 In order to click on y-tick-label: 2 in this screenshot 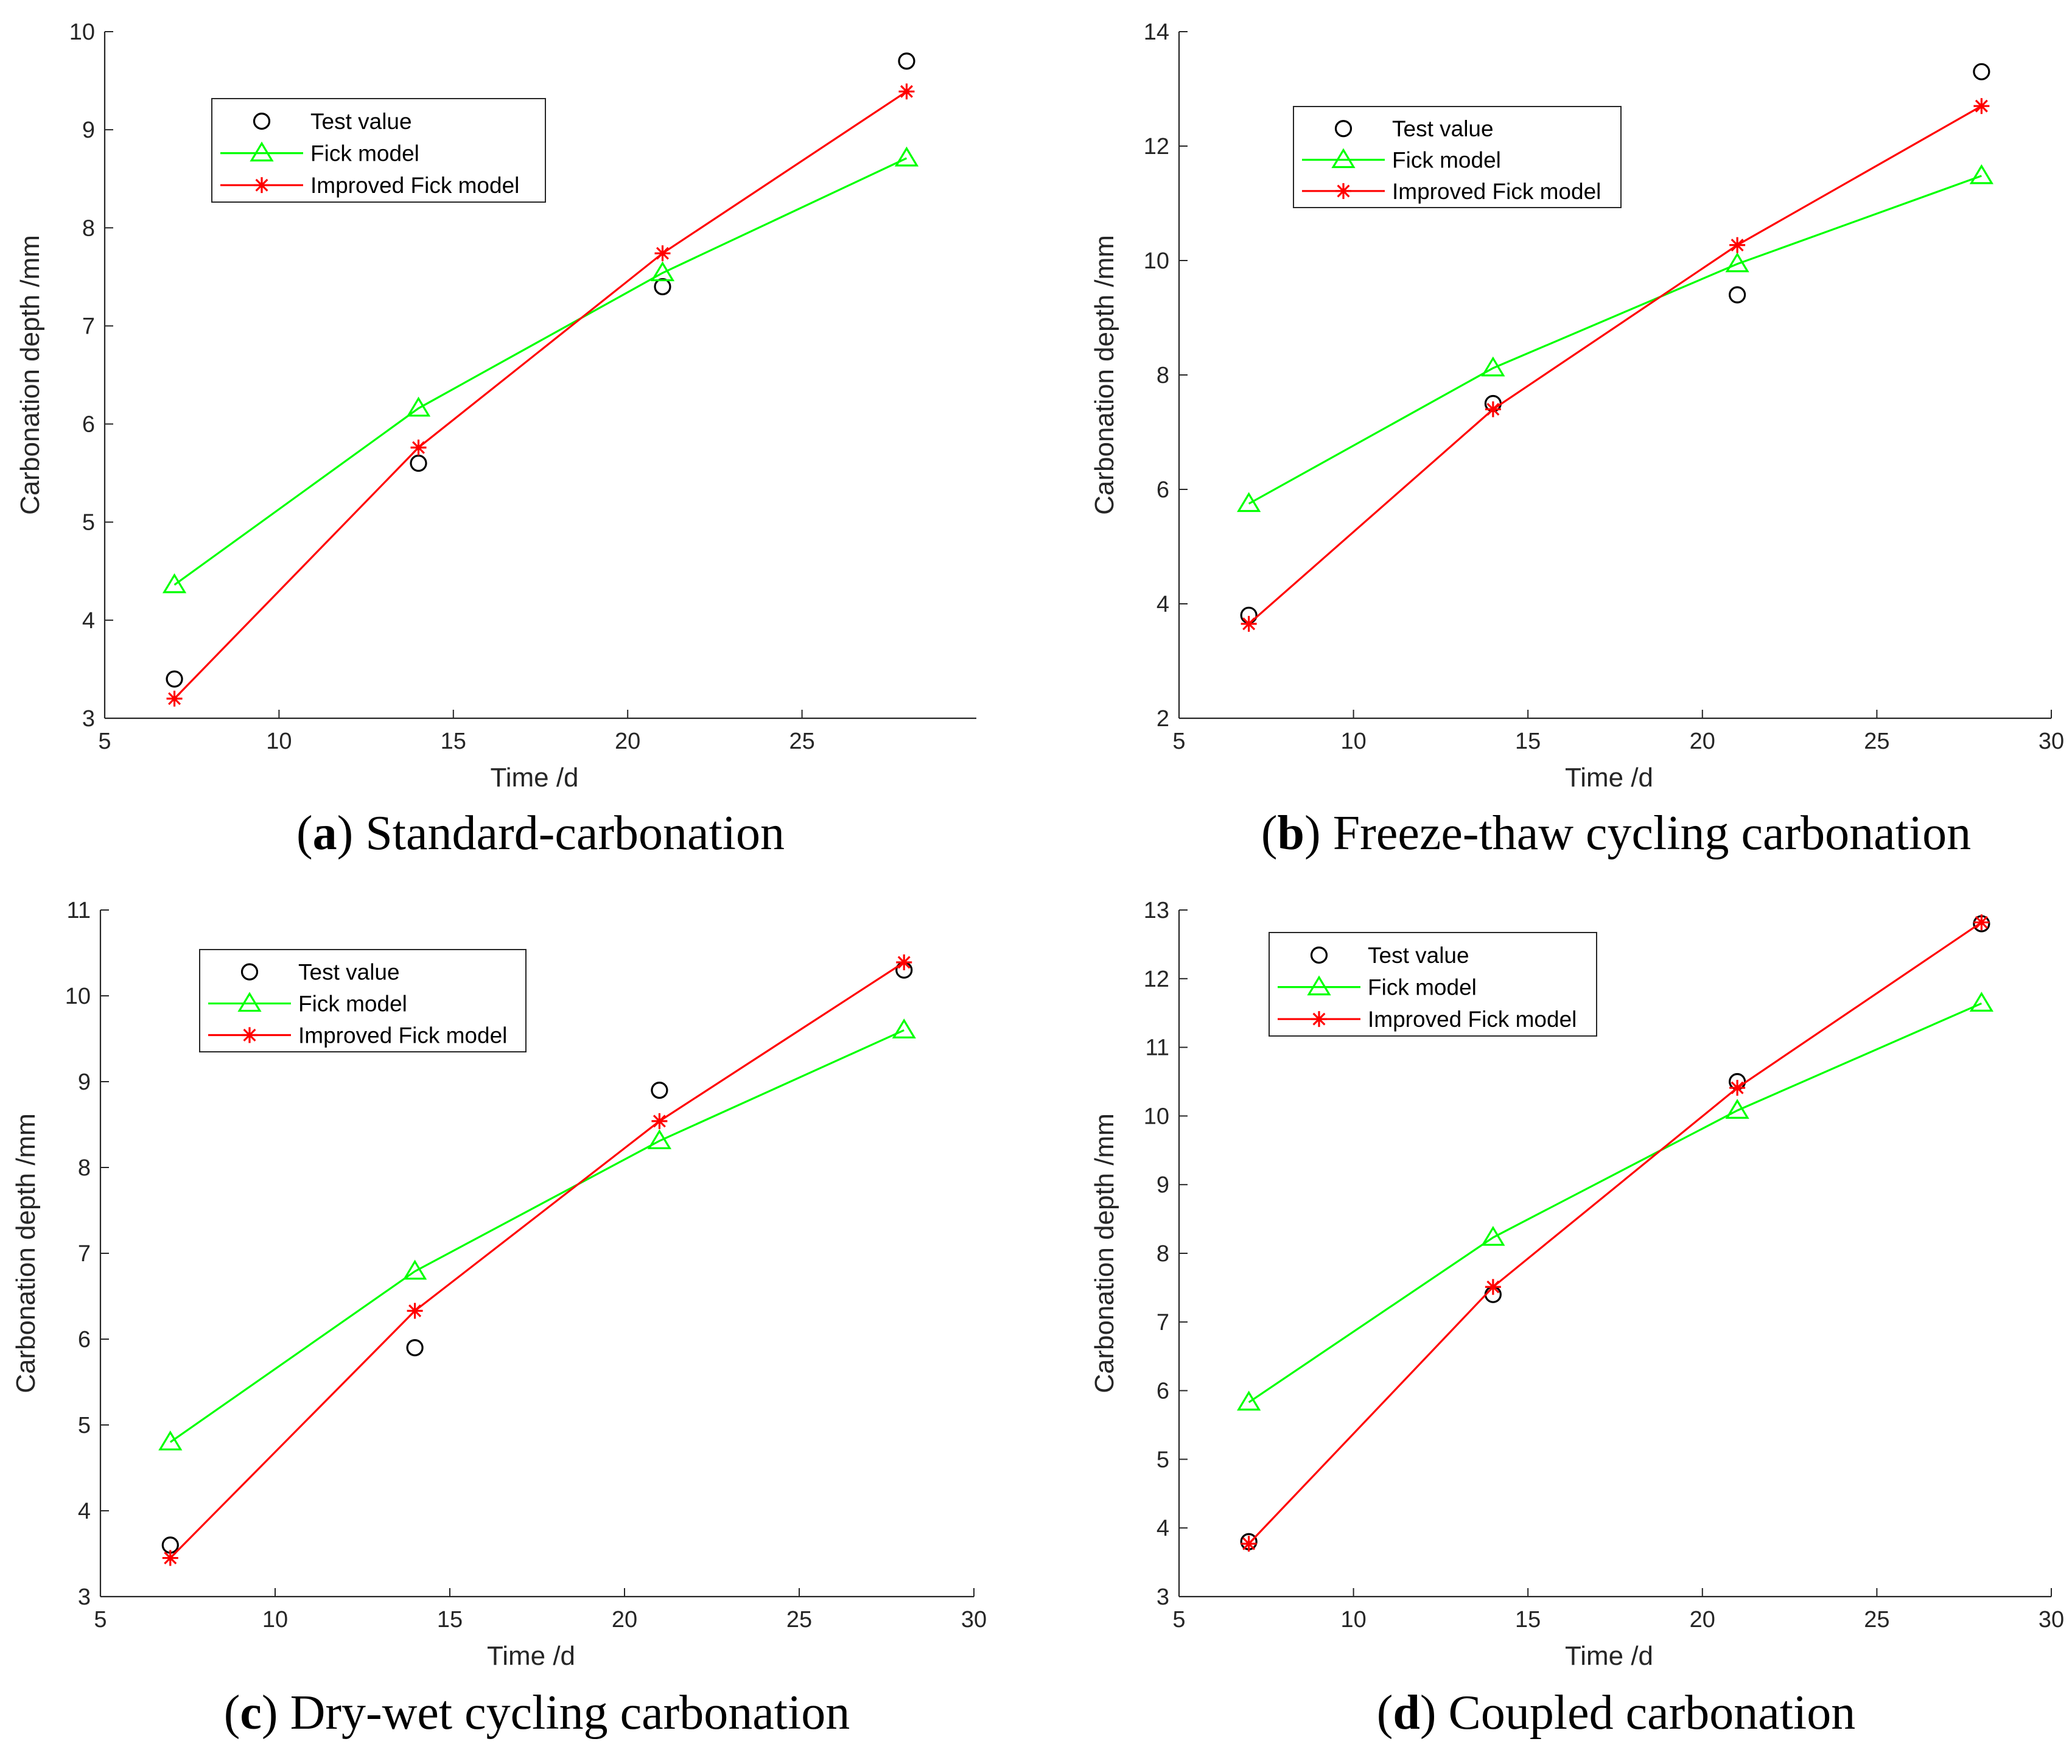, I will do `click(1163, 719)`.